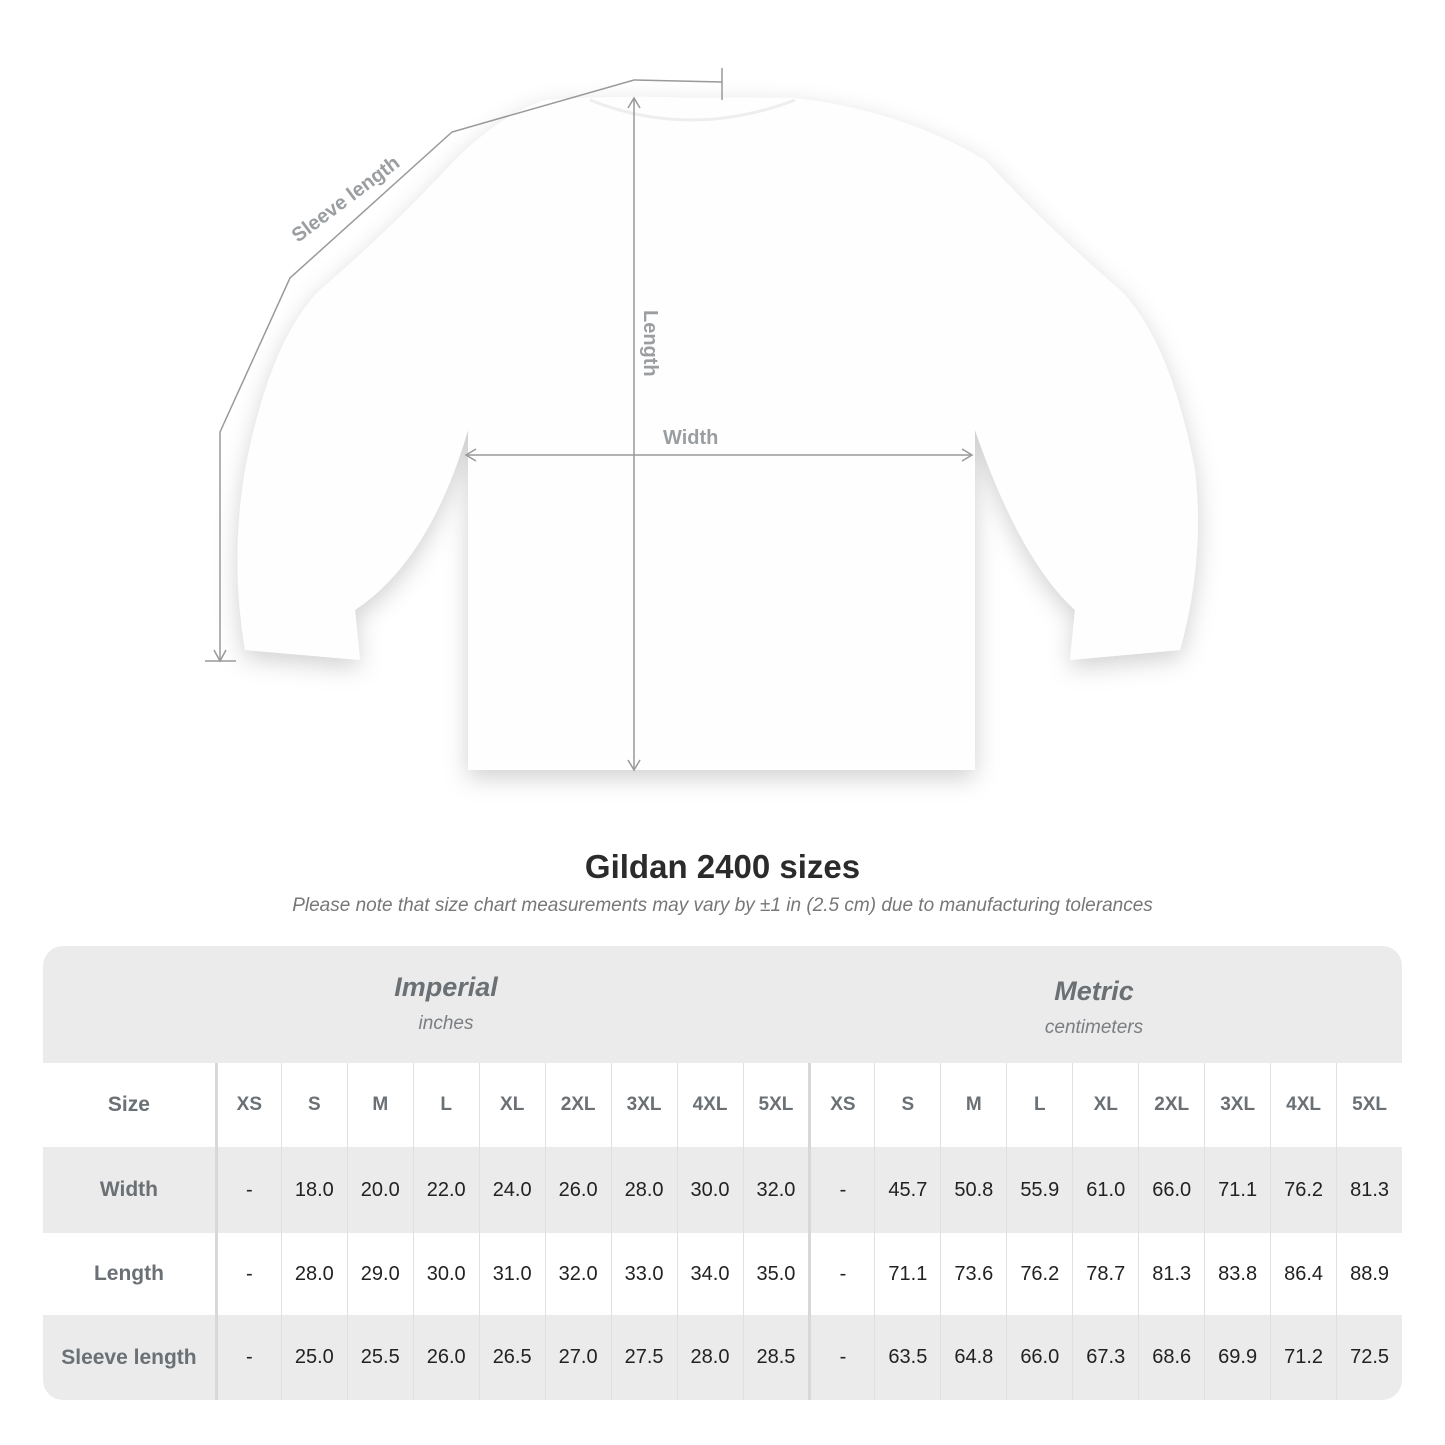 This screenshot has height=1445, width=1445. I want to click on metric-header: Metric centimeters, so click(1094, 1004).